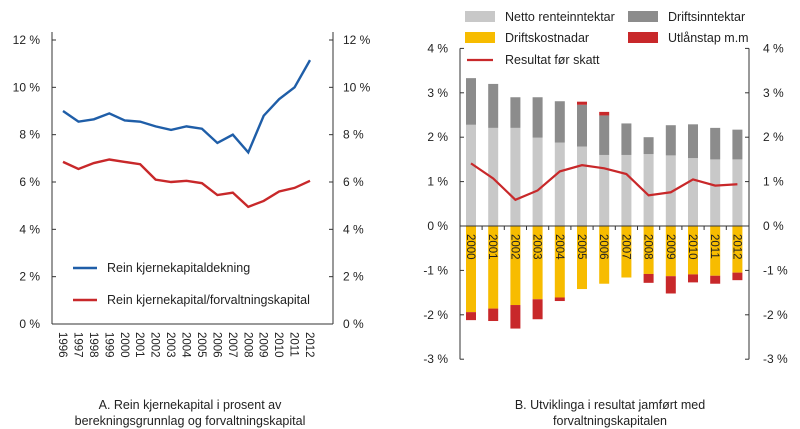 The width and height of the screenshot is (800, 429). Describe the element at coordinates (29, 182) in the screenshot. I see `chart-a-left-tick-label: 6 %` at that location.